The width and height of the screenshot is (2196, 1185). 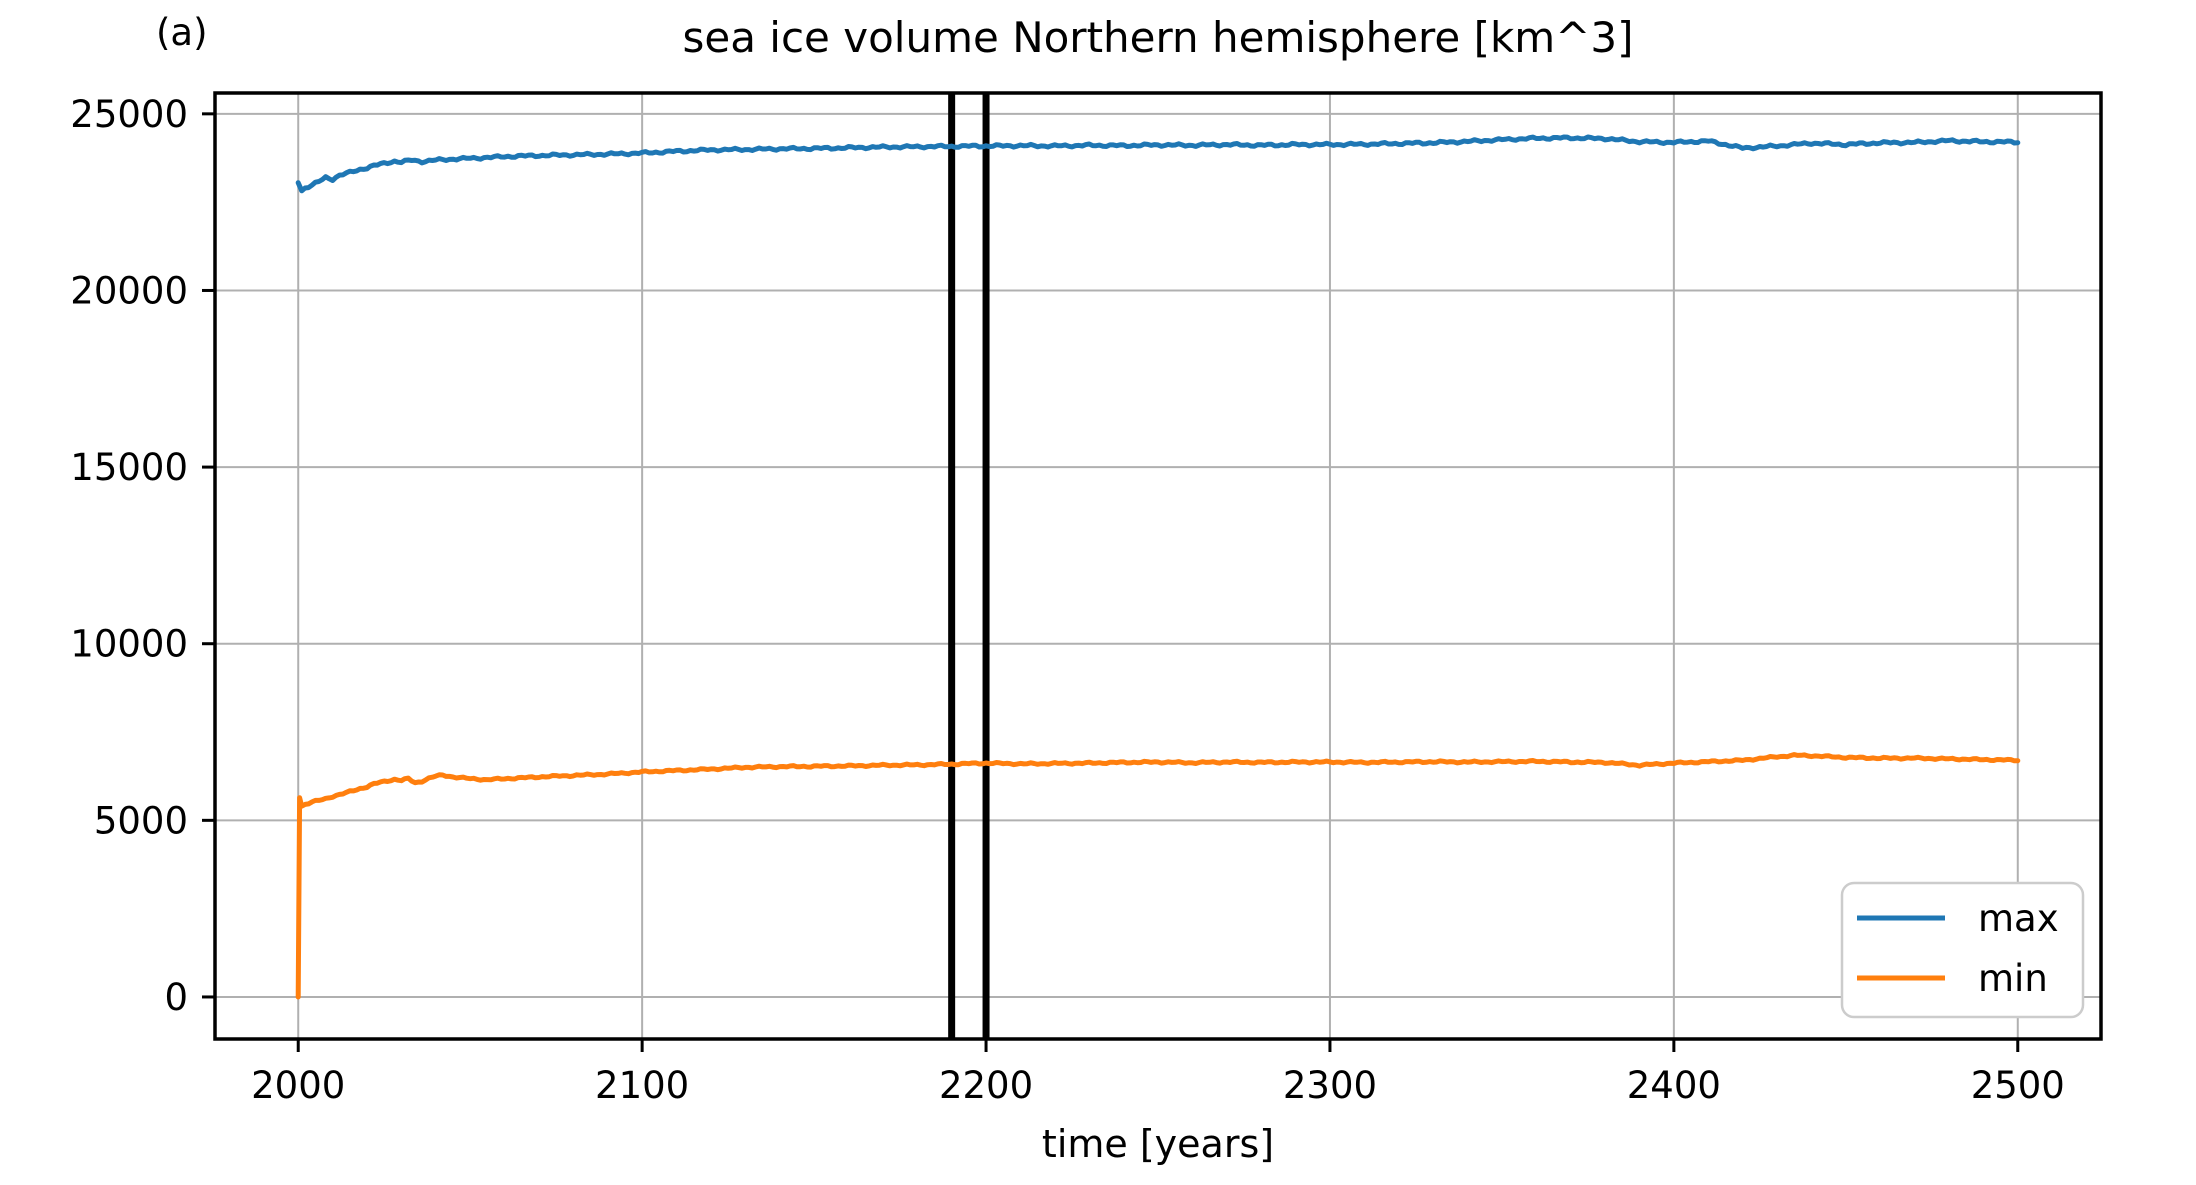 I want to click on y-tick-label: 15000, so click(x=129, y=467).